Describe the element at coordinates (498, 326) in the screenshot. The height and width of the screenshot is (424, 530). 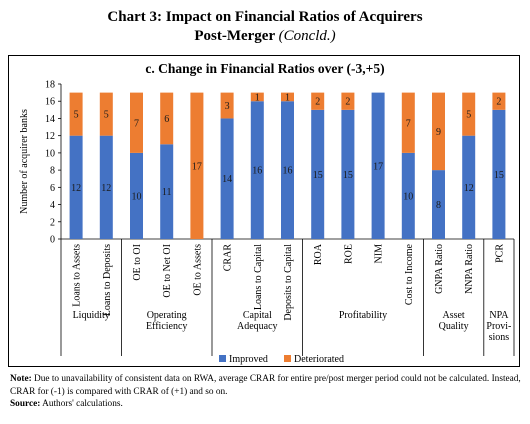
I see `group-label: Provi-` at that location.